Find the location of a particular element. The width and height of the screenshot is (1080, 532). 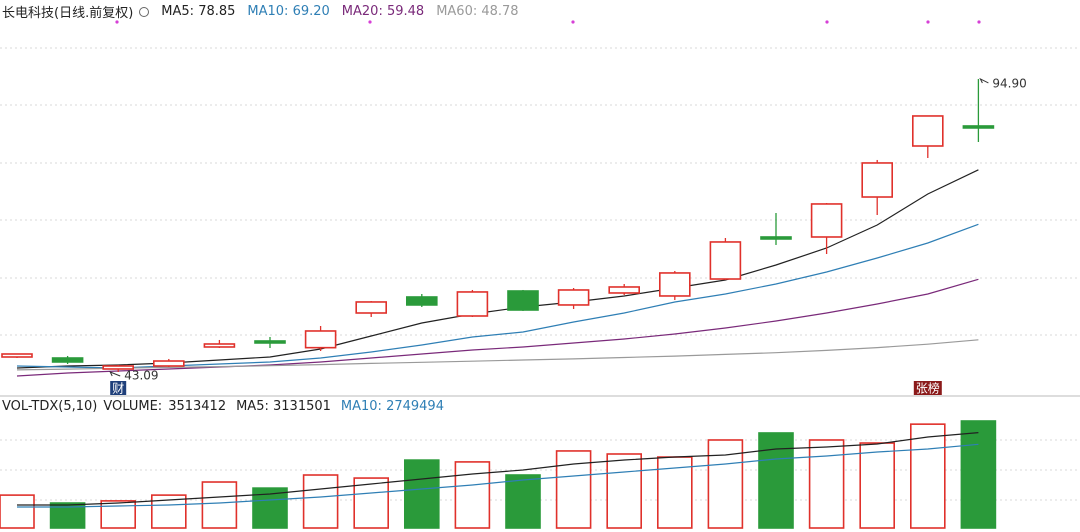

legend-entry: MA10: 2749494 is located at coordinates (392, 406).